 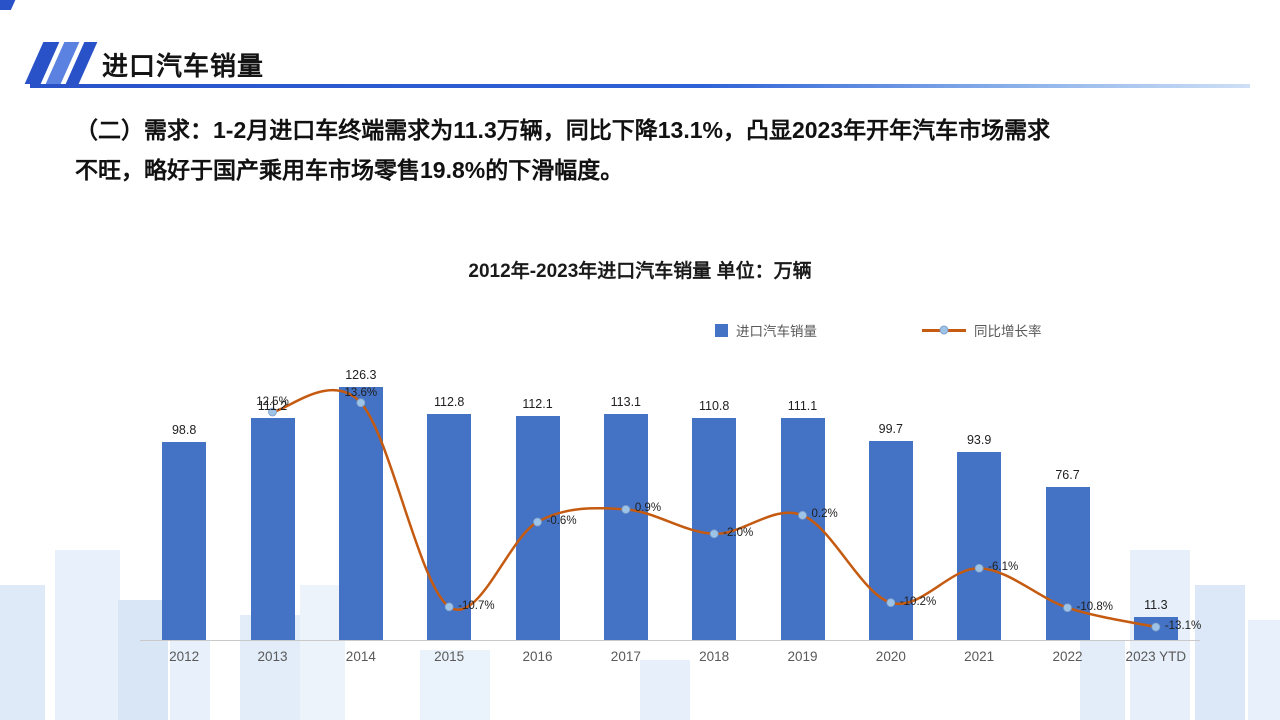 I want to click on growth-rate-label: 0.2%, so click(x=824, y=514).